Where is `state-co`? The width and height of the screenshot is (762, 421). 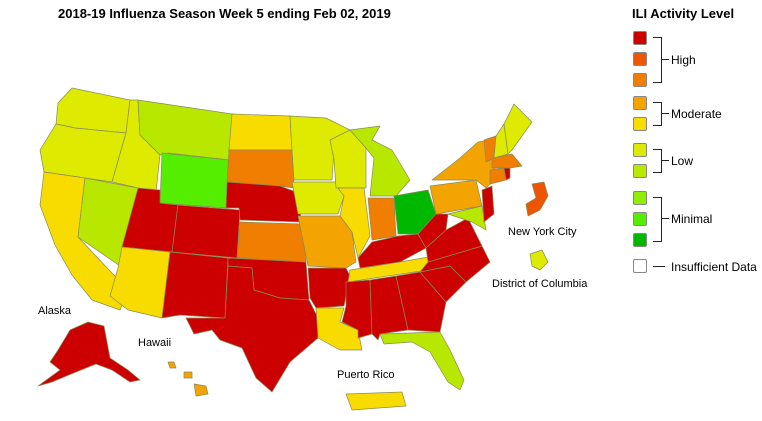 state-co is located at coordinates (206, 231).